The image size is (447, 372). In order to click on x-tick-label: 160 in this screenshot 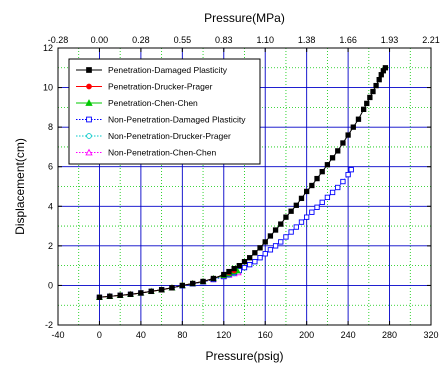, I will do `click(265, 335)`.